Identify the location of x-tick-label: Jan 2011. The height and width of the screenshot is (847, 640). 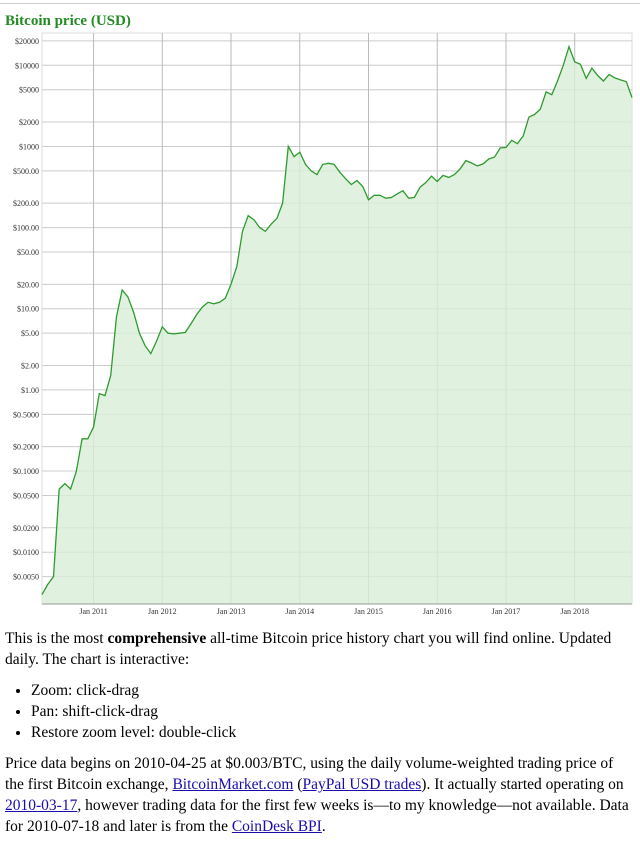
(93, 611).